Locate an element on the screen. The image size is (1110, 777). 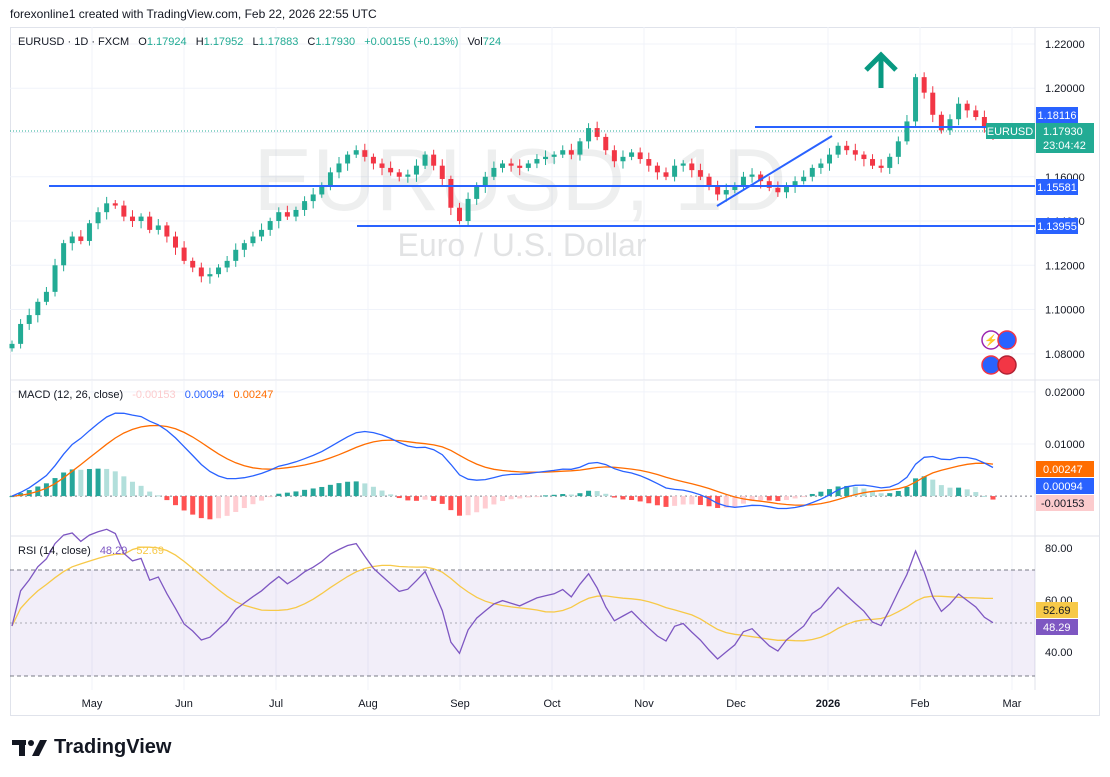
macd-tick-label: 0.01000 is located at coordinates (1065, 445).